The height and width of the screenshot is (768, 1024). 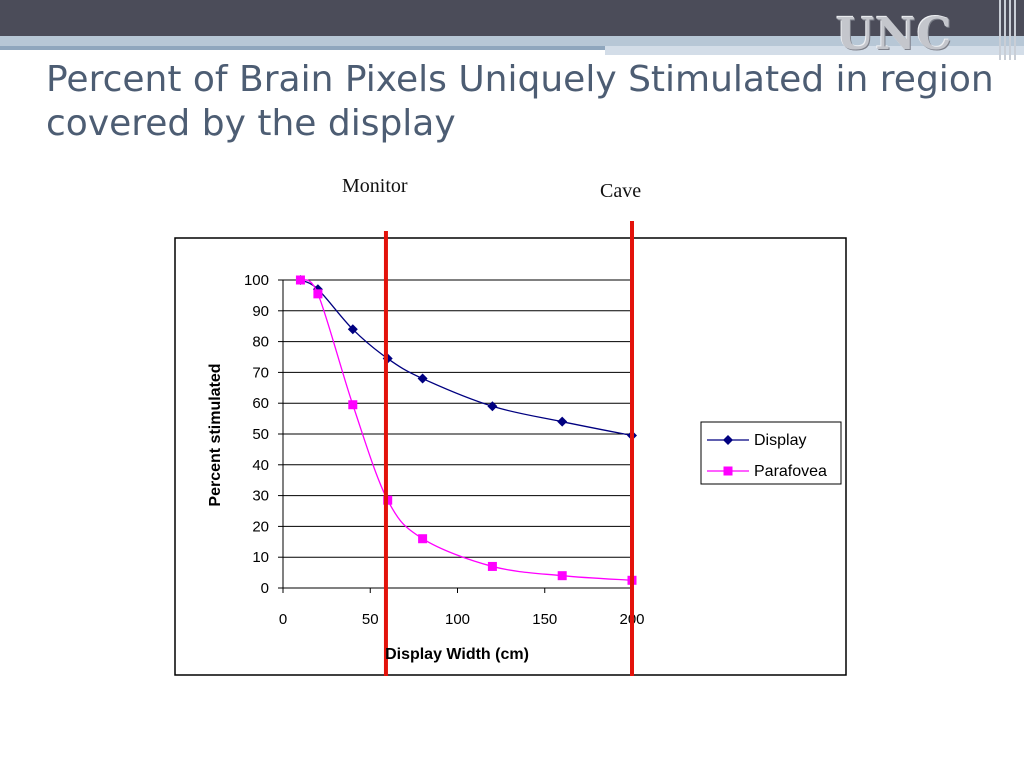 What do you see at coordinates (375, 186) in the screenshot?
I see `marker-label-monitor: Monitor` at bounding box center [375, 186].